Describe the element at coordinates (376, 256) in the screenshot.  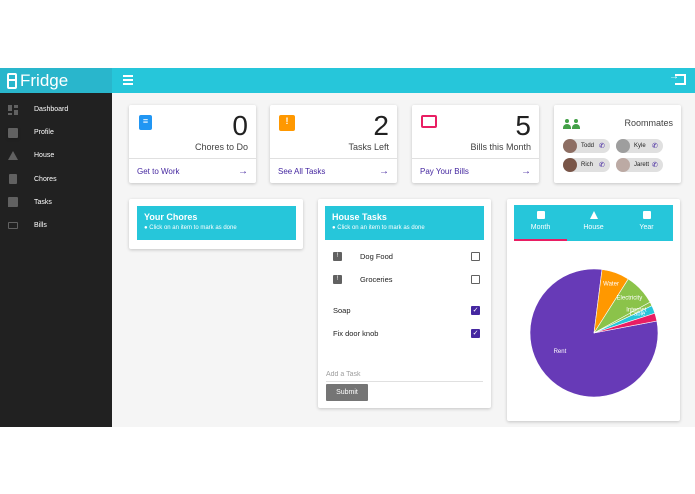
I see `task-label: Dog Food` at that location.